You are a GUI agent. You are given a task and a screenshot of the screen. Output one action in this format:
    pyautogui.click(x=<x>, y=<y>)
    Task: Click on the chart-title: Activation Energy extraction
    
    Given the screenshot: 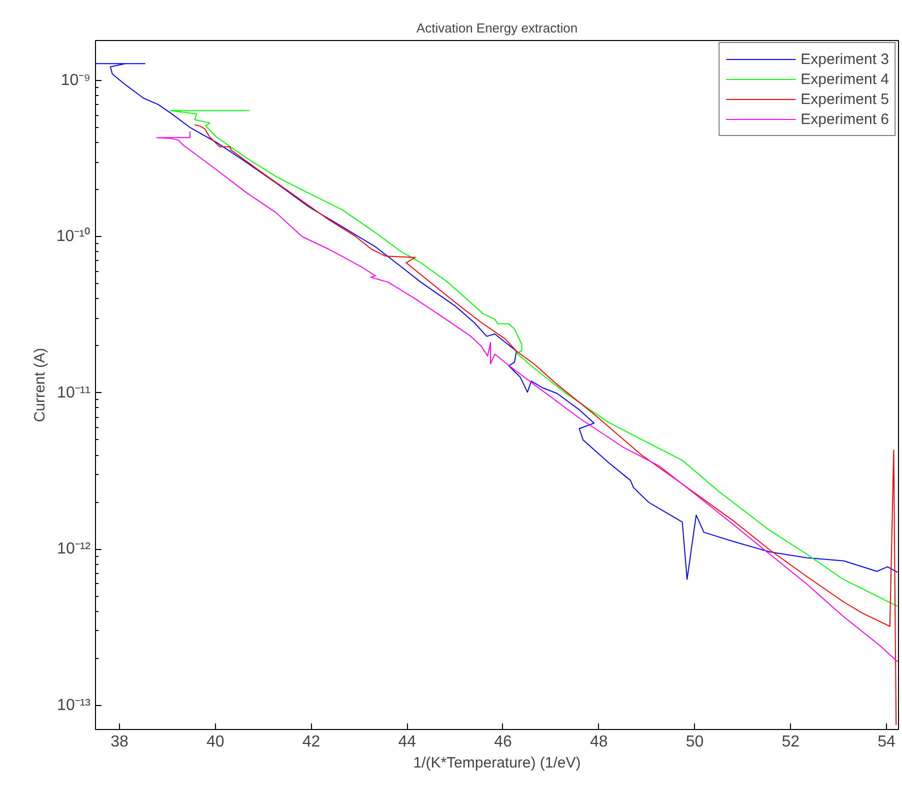 What is the action you would take?
    pyautogui.click(x=497, y=28)
    